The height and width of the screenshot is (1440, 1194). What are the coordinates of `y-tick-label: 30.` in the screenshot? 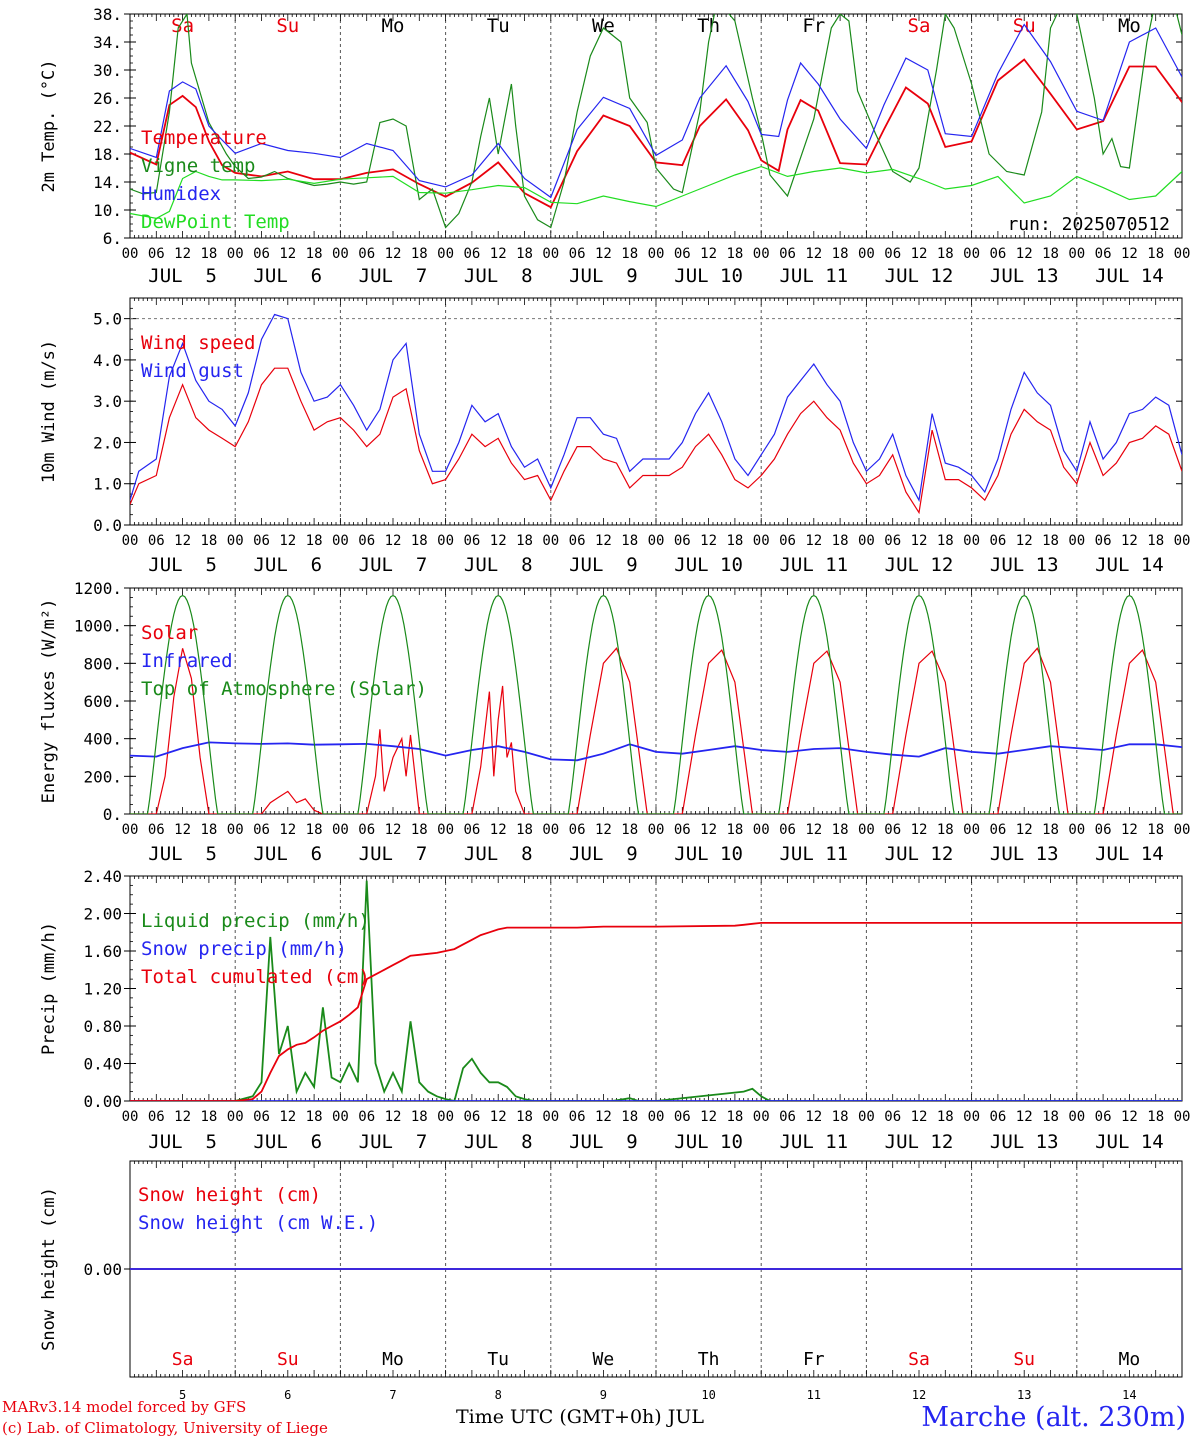 It's located at (107, 70).